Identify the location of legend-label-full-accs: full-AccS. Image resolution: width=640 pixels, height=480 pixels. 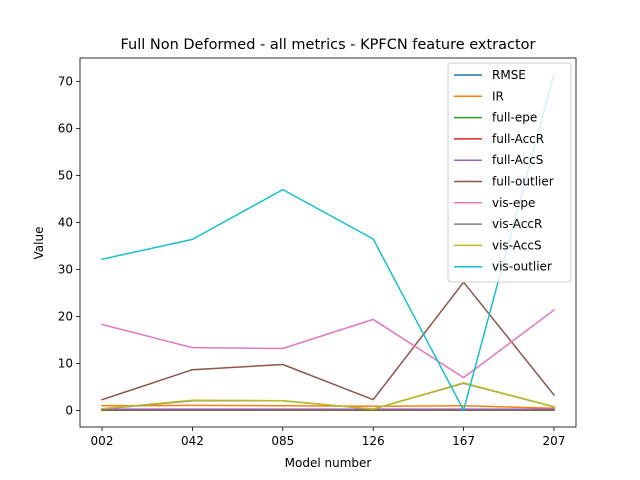
(517, 160).